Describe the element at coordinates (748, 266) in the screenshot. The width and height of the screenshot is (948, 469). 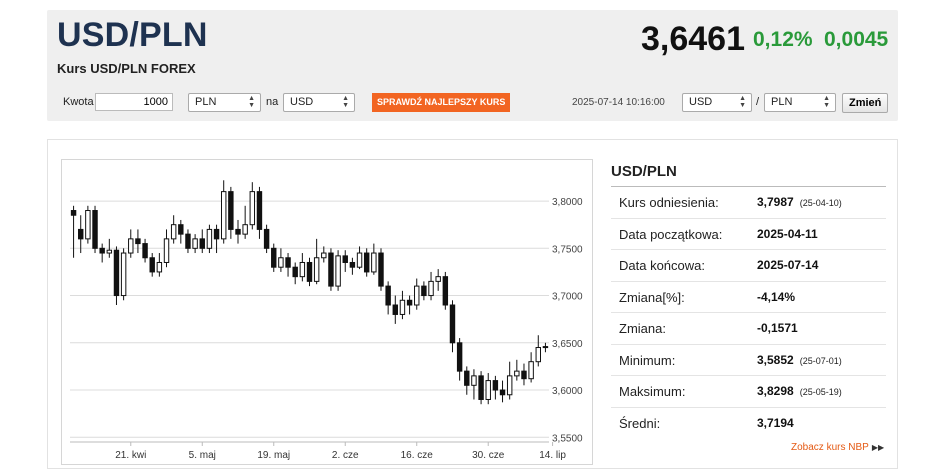
I see `stat-row: Data końcowa: 2025-07-14` at that location.